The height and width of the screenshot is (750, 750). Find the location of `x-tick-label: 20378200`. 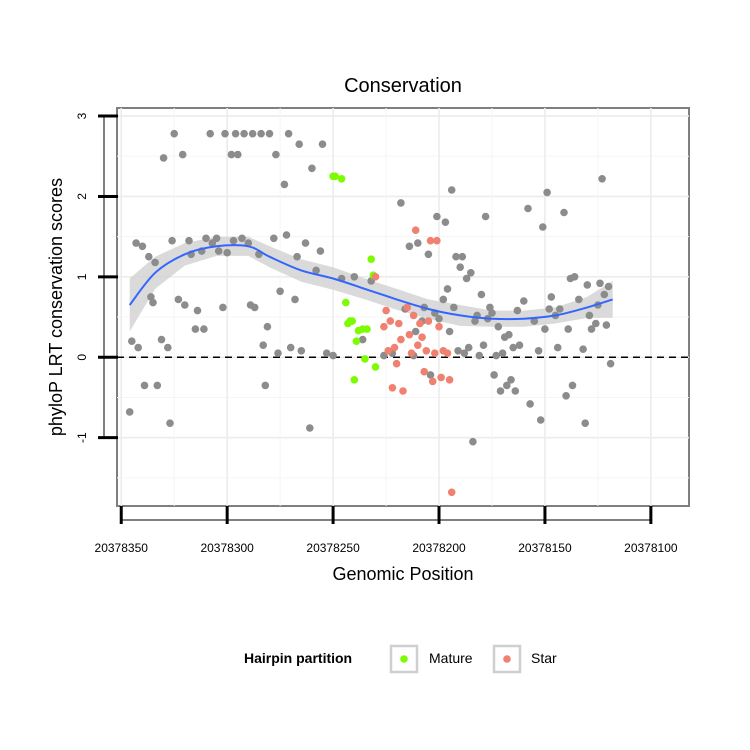

x-tick-label: 20378200 is located at coordinates (439, 548).